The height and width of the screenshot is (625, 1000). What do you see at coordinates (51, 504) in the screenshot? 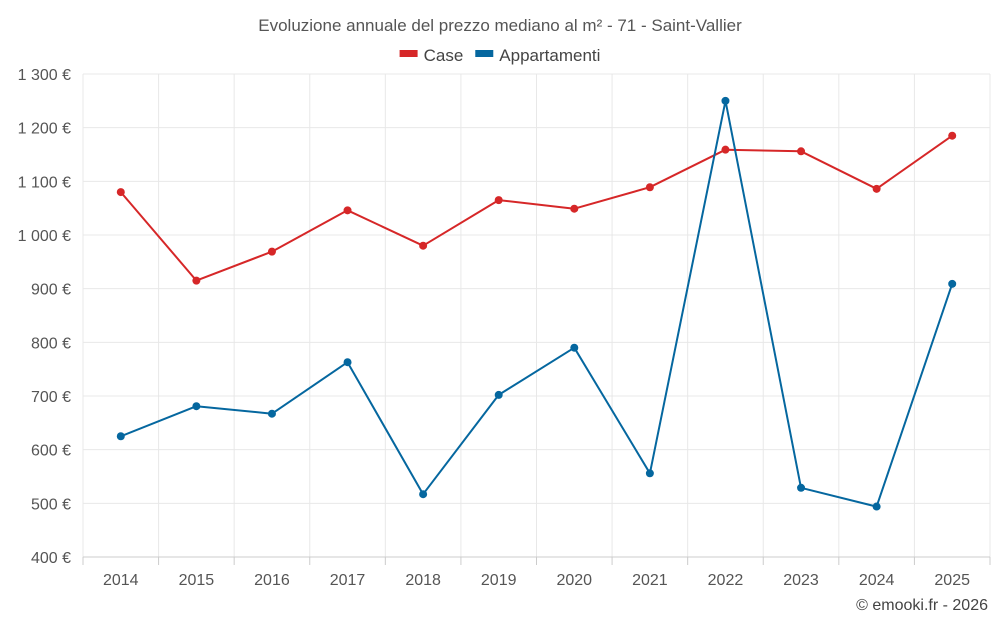
I see `y-tick-label: 500 €` at bounding box center [51, 504].